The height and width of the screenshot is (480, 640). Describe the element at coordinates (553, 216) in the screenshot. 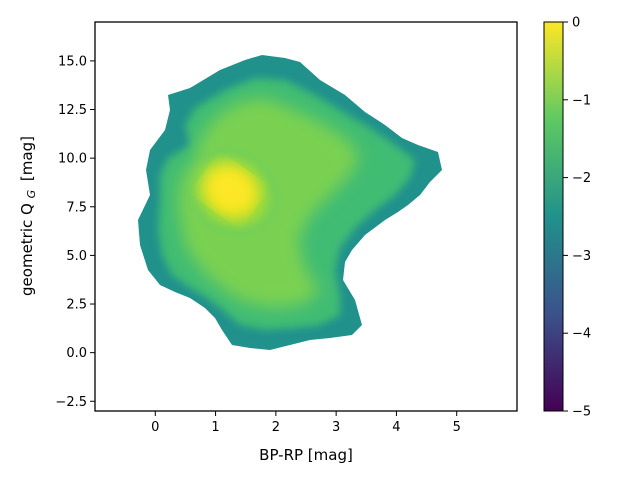

I see `colorbar` at that location.